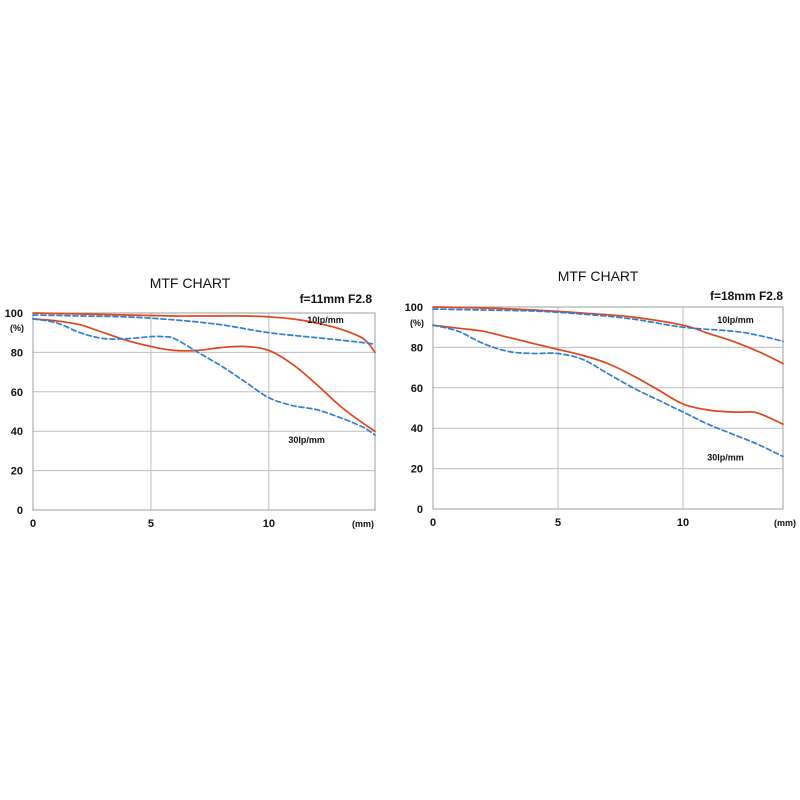 The width and height of the screenshot is (800, 800). Describe the element at coordinates (746, 296) in the screenshot. I see `chart-subtitle: f=18mm F2.8` at that location.